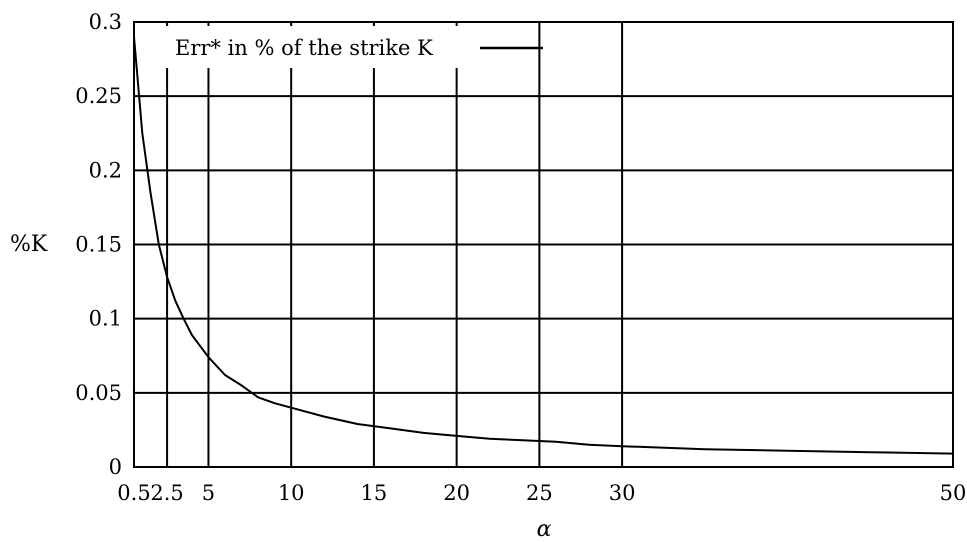  I want to click on x-tick-label: 2.5, so click(166, 493).